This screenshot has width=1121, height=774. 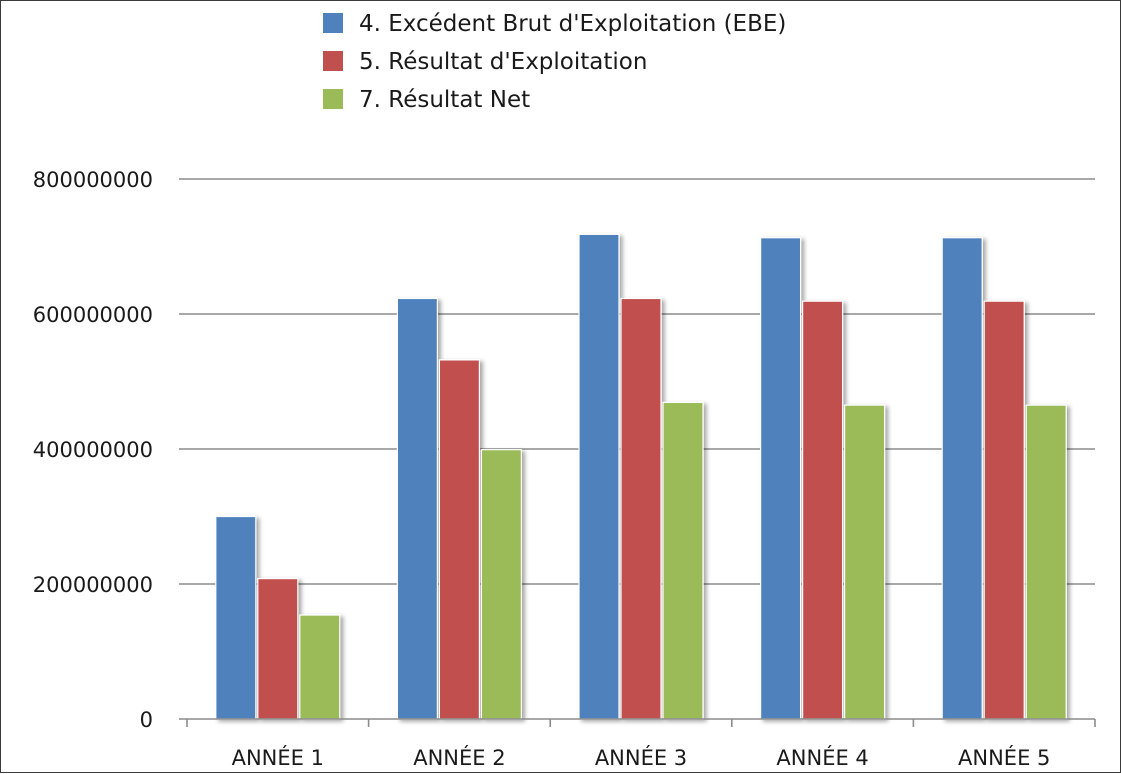 What do you see at coordinates (637, 722) in the screenshot?
I see `x-axis` at bounding box center [637, 722].